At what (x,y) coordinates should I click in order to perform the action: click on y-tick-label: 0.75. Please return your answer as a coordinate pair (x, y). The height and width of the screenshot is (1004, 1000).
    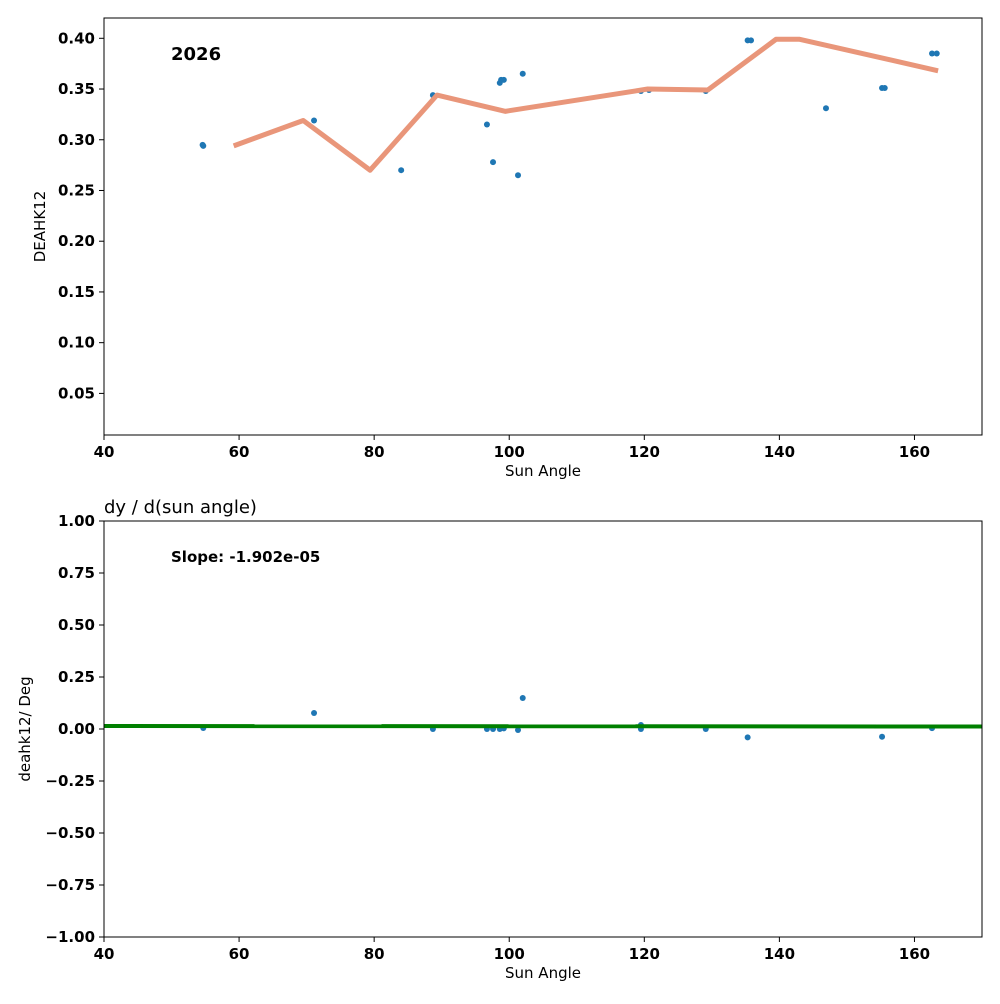
    Looking at the image, I should click on (76, 573).